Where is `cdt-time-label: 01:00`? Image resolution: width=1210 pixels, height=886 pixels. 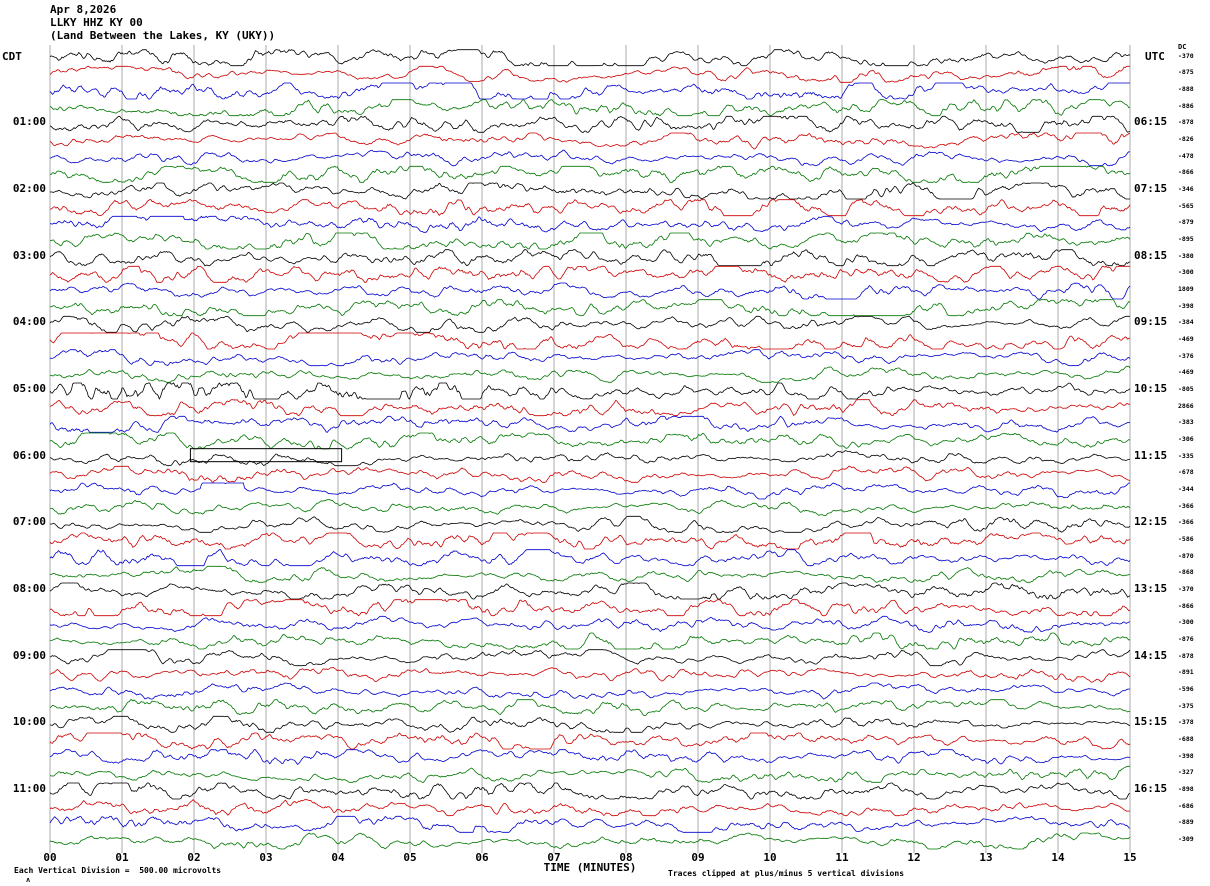 cdt-time-label: 01:00 is located at coordinates (29, 122).